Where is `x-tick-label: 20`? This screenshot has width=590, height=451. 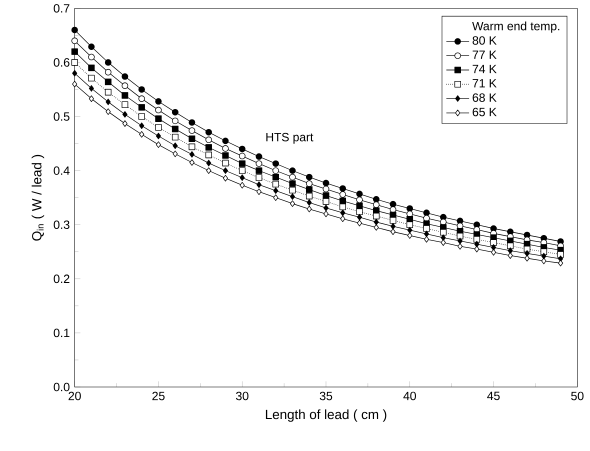
x-tick-label: 20 is located at coordinates (74, 396).